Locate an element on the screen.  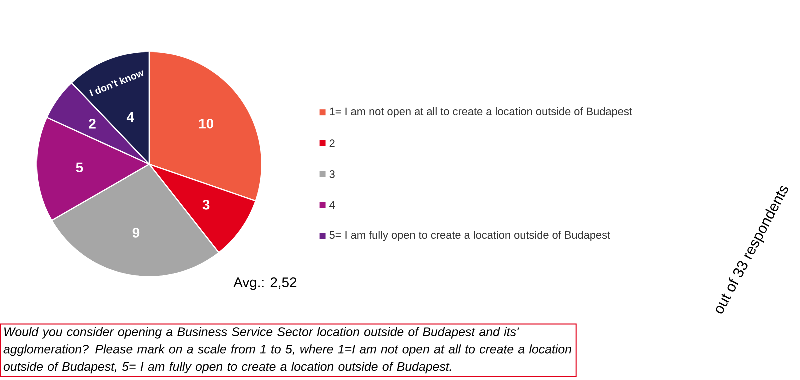
text: Avg.: 2,52 is located at coordinates (265, 284).